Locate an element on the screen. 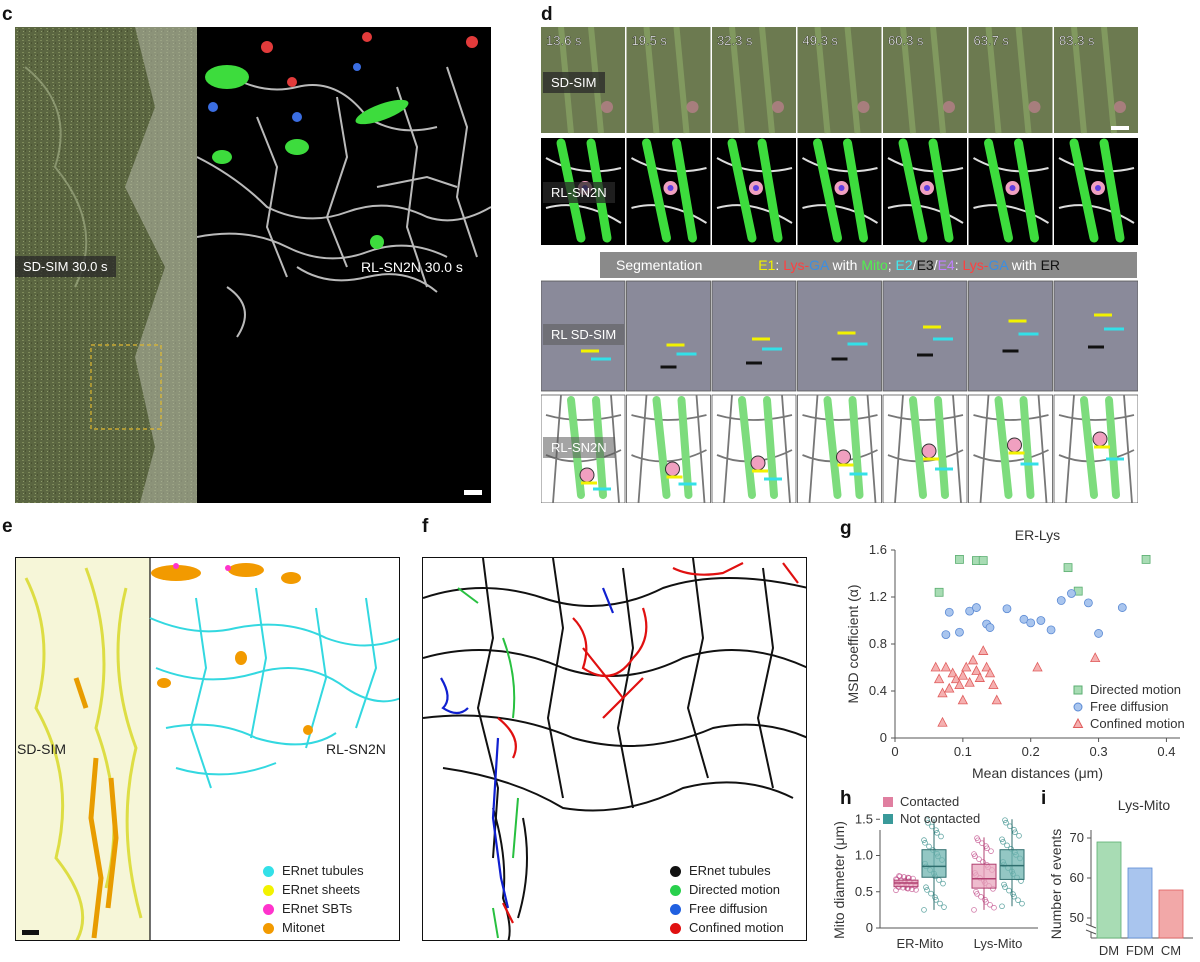 Image resolution: width=1200 pixels, height=962 pixels. y-axis-label: MSD coefficient (α) is located at coordinates (853, 643).